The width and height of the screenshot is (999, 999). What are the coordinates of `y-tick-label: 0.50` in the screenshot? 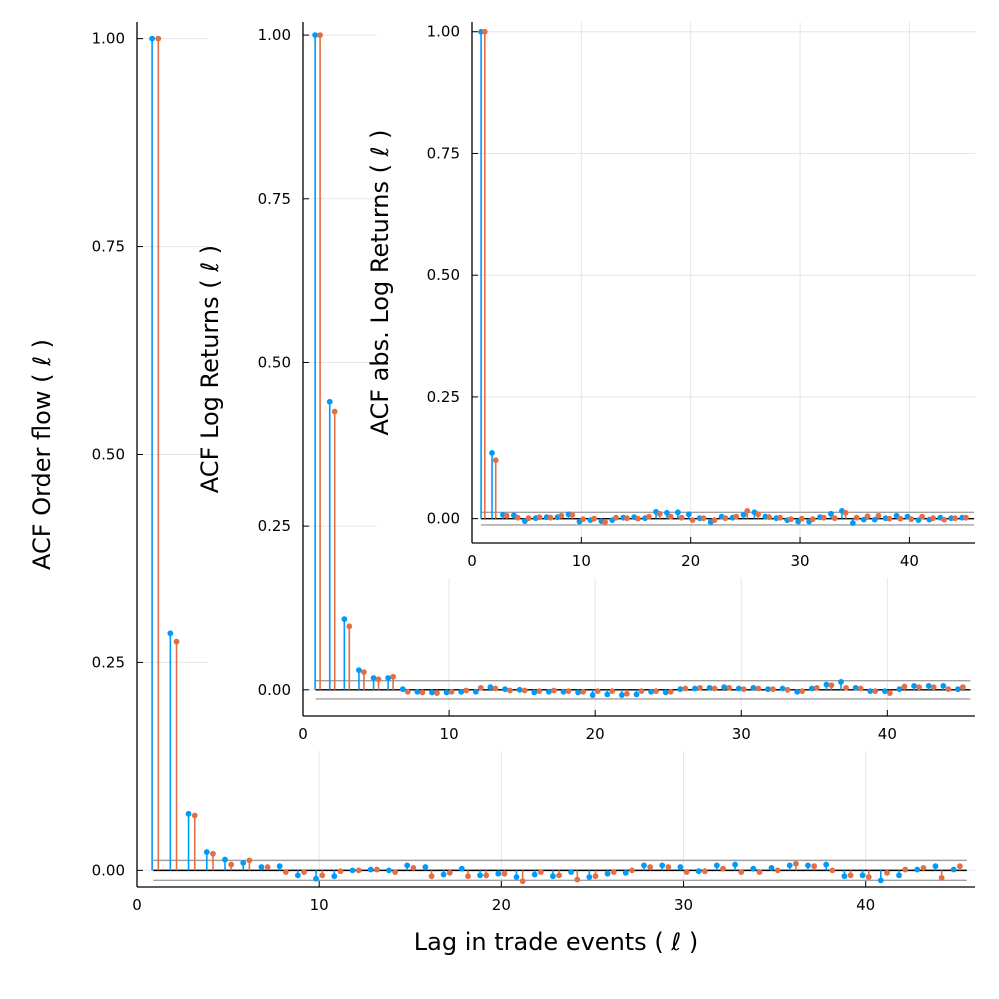 It's located at (108, 455).